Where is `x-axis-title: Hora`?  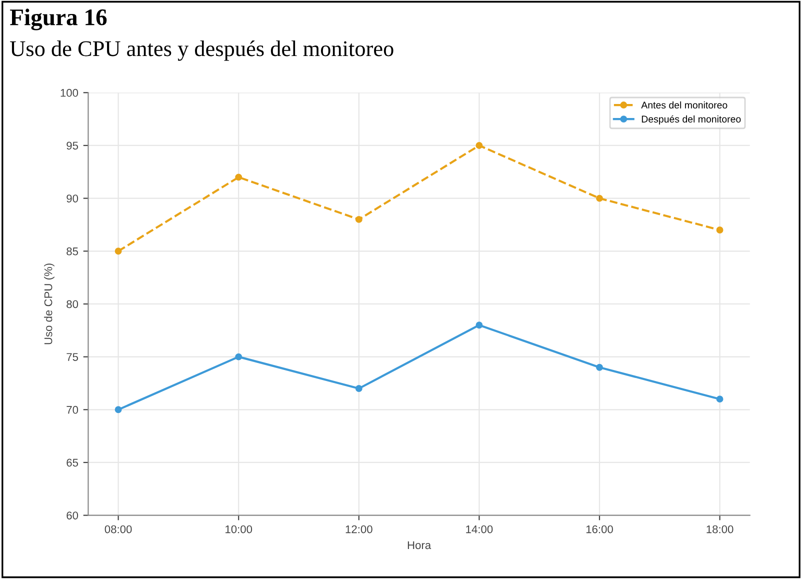
x-axis-title: Hora is located at coordinates (420, 545).